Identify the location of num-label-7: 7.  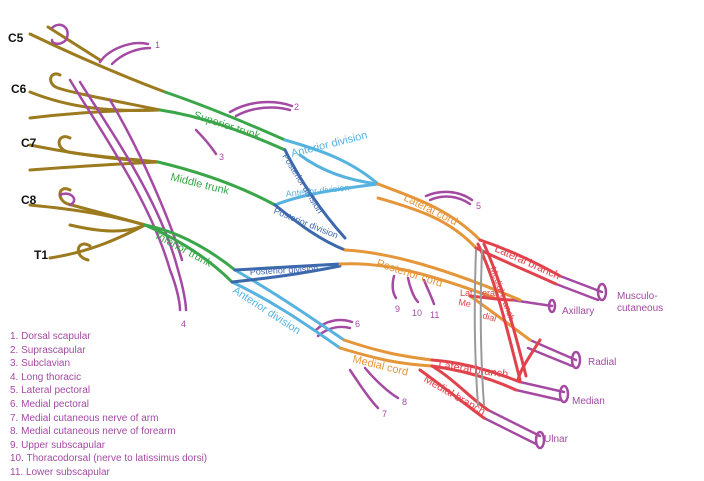
(384, 414).